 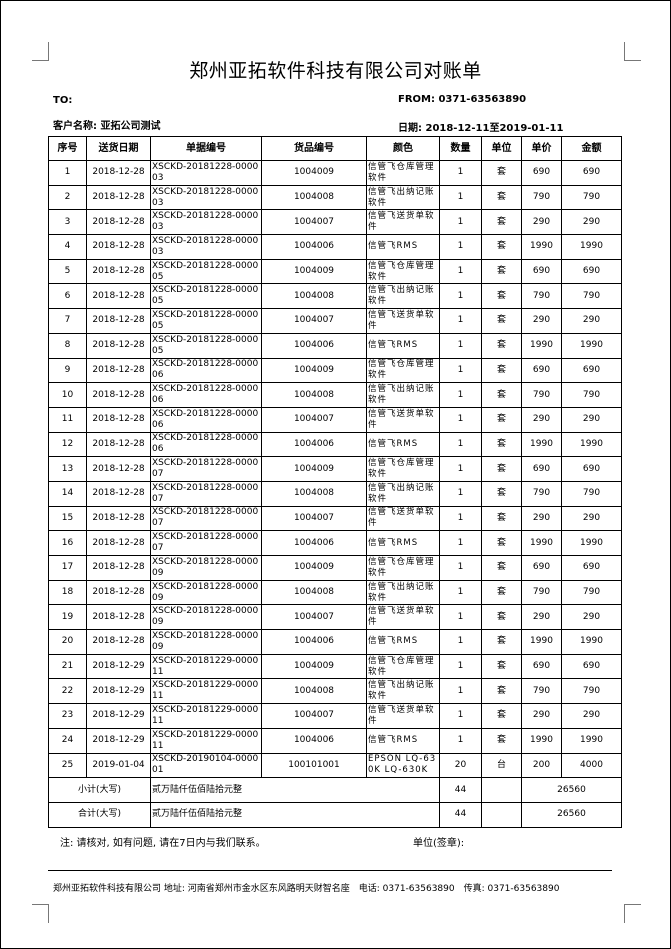 What do you see at coordinates (403, 765) in the screenshot?
I see `table-cell: EPSON LQ-630K LQ-630K` at bounding box center [403, 765].